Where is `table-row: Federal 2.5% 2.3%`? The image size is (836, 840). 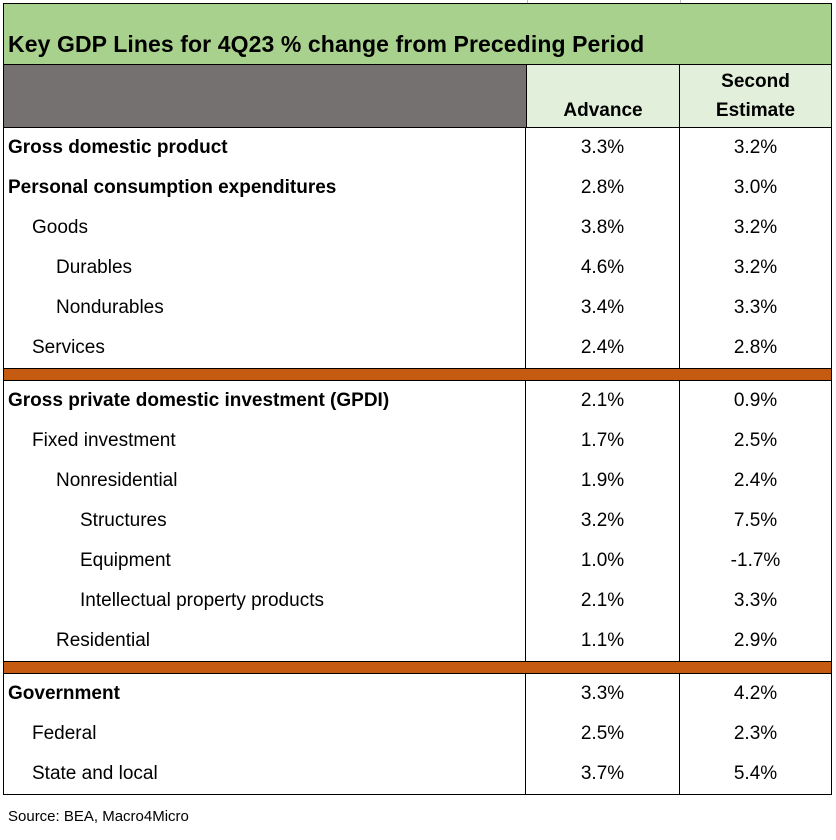
table-row: Federal 2.5% 2.3% is located at coordinates (417, 734).